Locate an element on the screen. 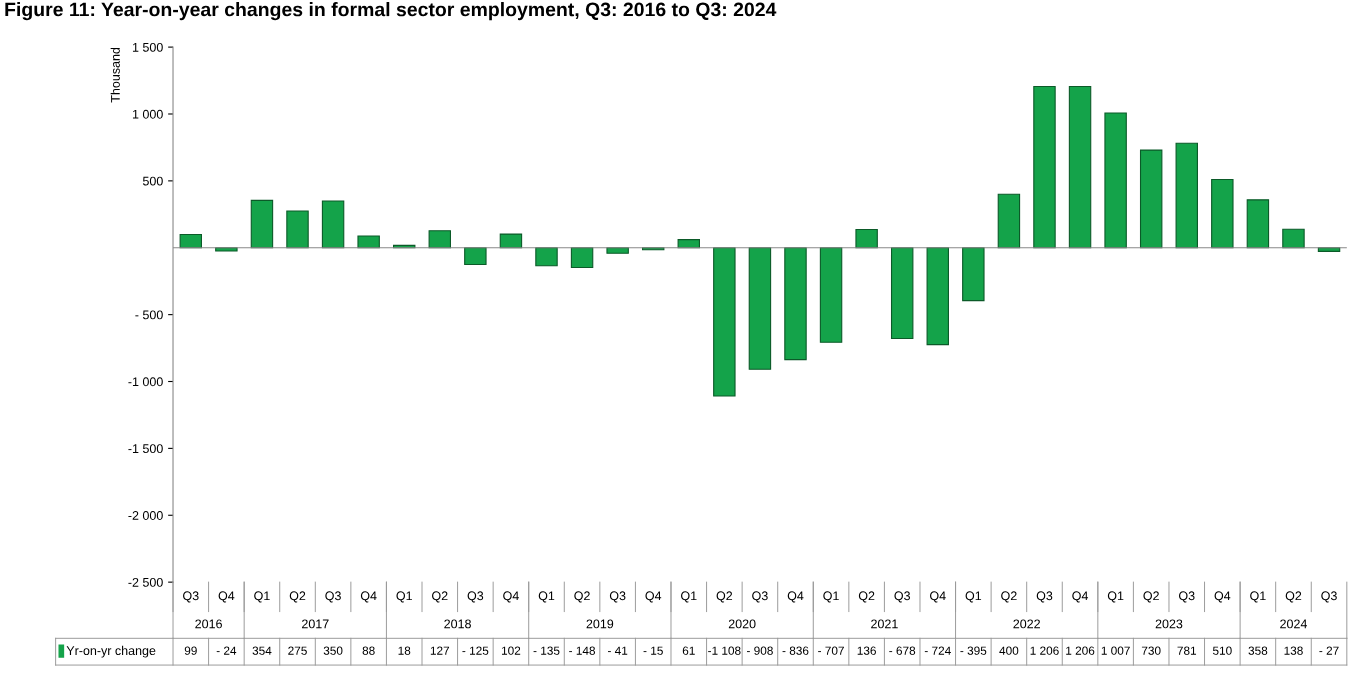 The width and height of the screenshot is (1357, 673). data-label: 358 is located at coordinates (1258, 650).